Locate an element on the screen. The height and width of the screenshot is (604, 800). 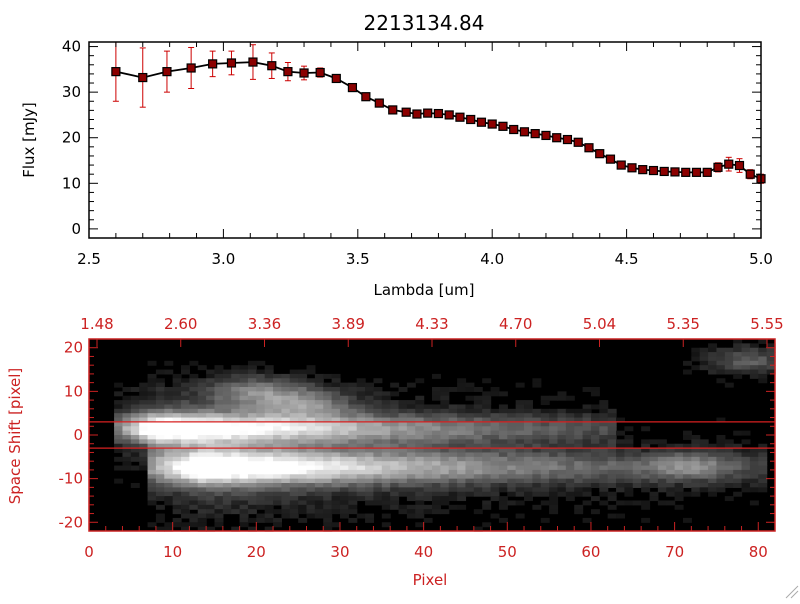
resize-grip is located at coordinates (792, 592).